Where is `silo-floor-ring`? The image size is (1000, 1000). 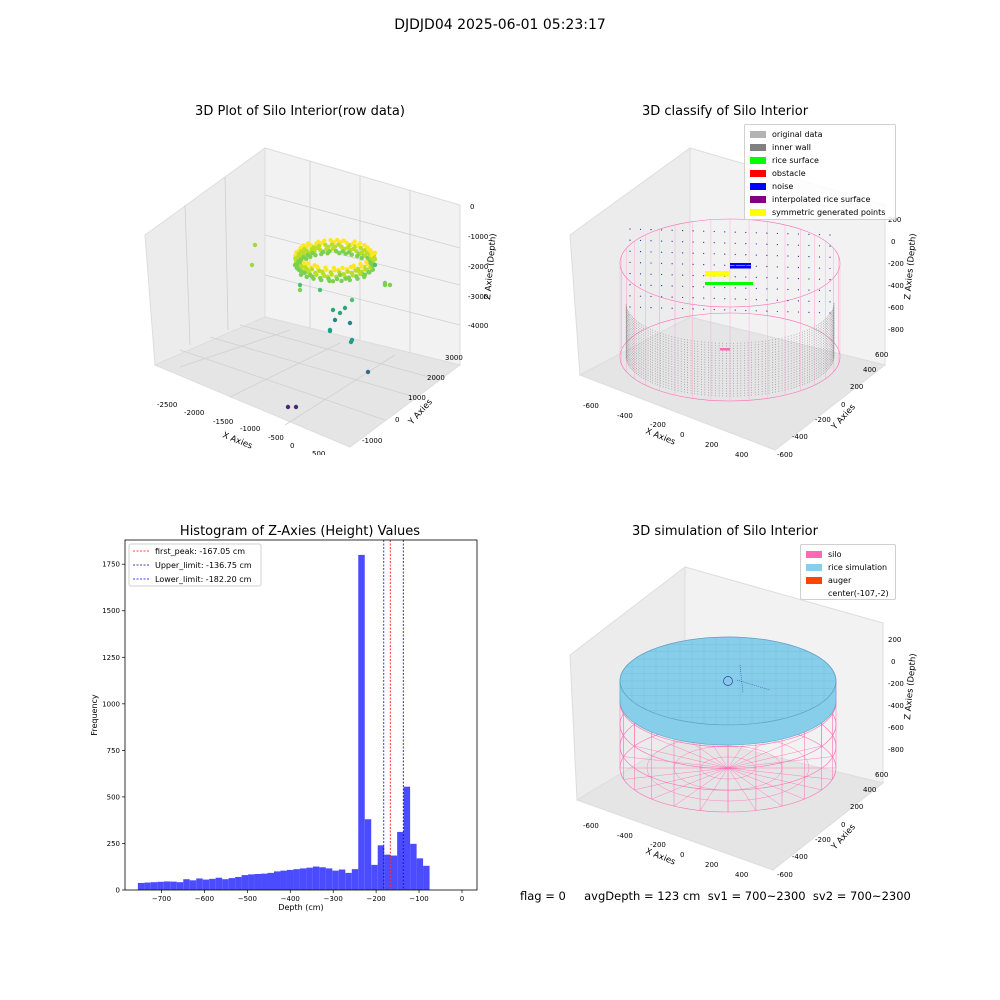 silo-floor-ring is located at coordinates (728, 768).